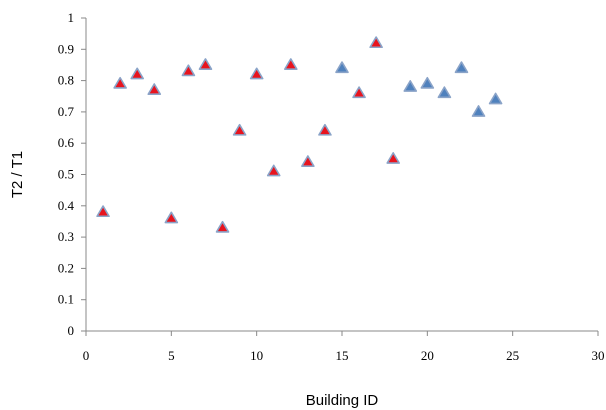 The width and height of the screenshot is (606, 410). Describe the element at coordinates (86, 355) in the screenshot. I see `x-tick-label: 0` at that location.